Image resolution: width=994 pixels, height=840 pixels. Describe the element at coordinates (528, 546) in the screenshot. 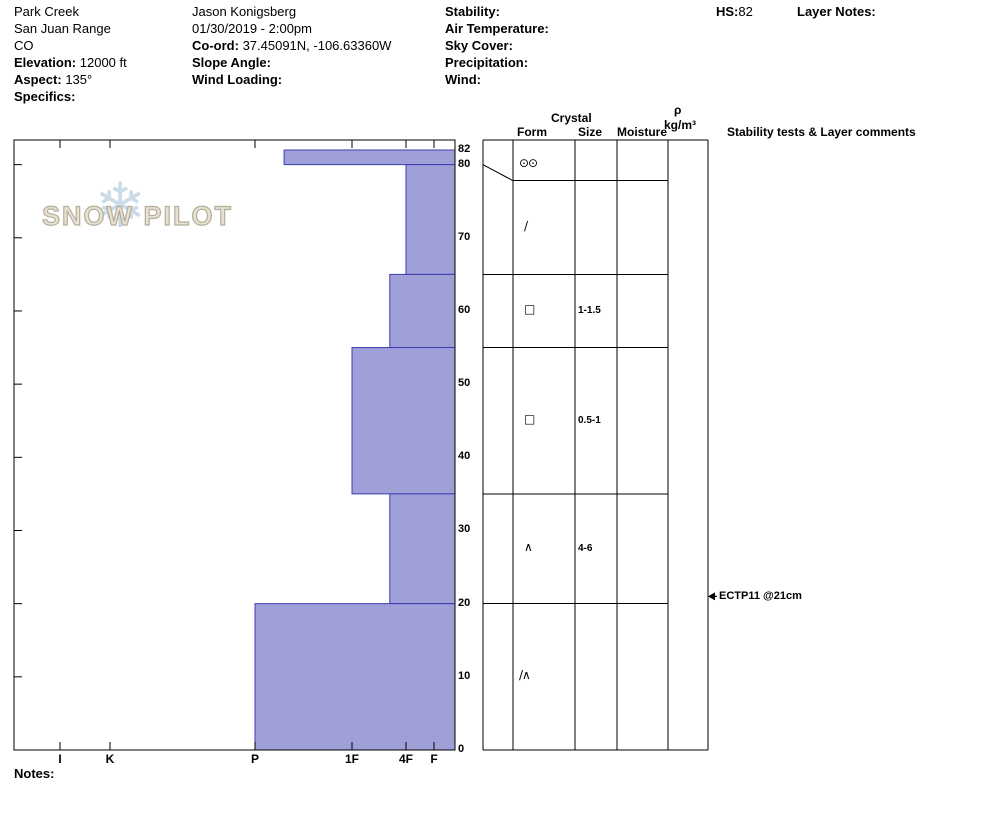

I see `crystal-form-symbol: ∧` at that location.